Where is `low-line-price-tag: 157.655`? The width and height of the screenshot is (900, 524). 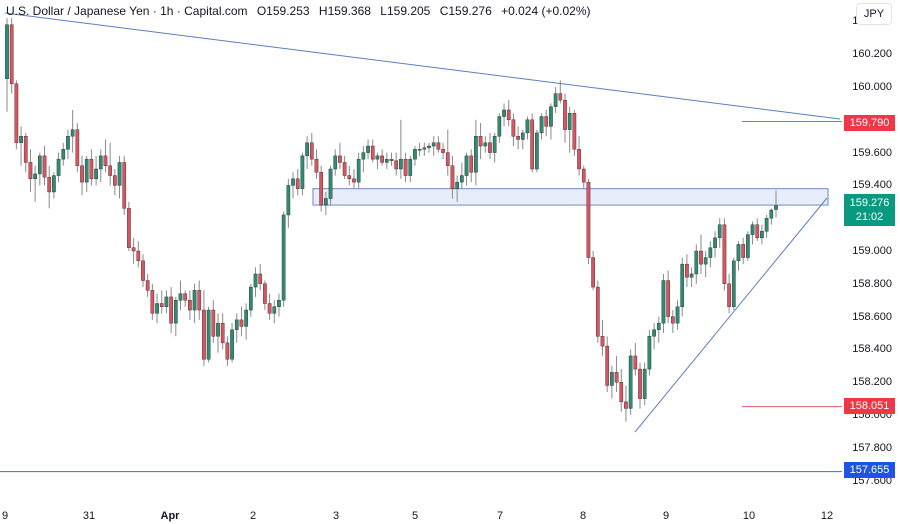 low-line-price-tag: 157.655 is located at coordinates (869, 470).